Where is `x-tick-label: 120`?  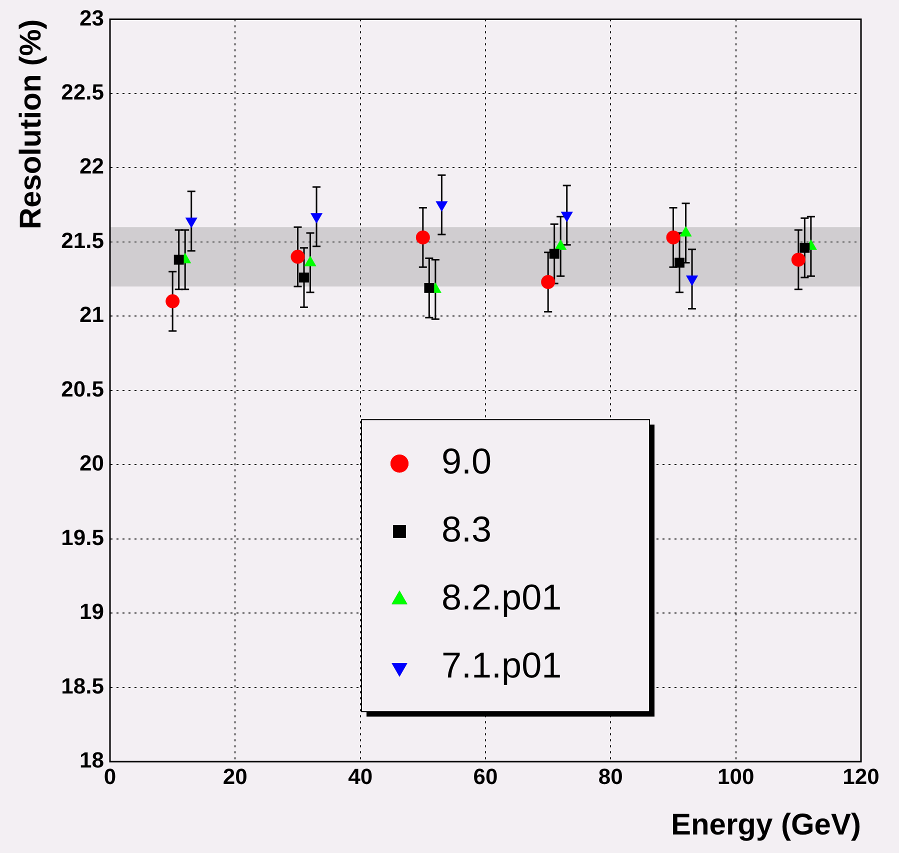
x-tick-label: 120 is located at coordinates (861, 776).